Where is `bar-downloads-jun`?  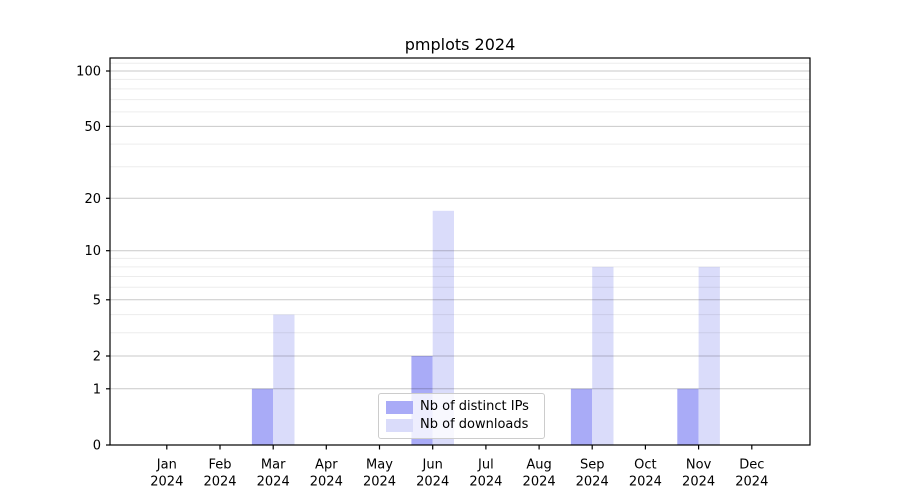 bar-downloads-jun is located at coordinates (443, 327).